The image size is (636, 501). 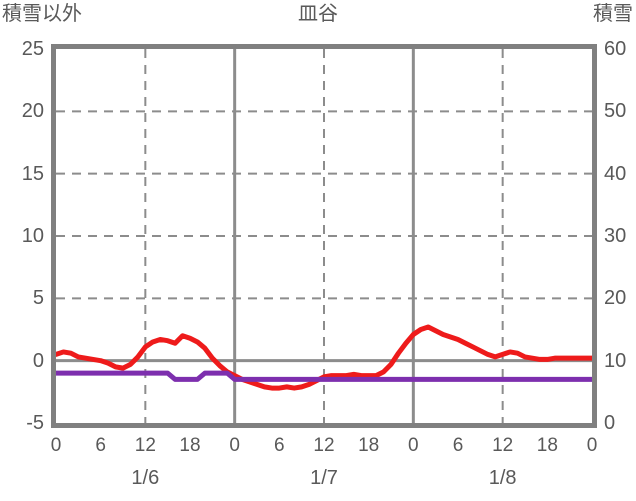 I want to click on y-left-tick-label: 25, so click(x=32, y=49).